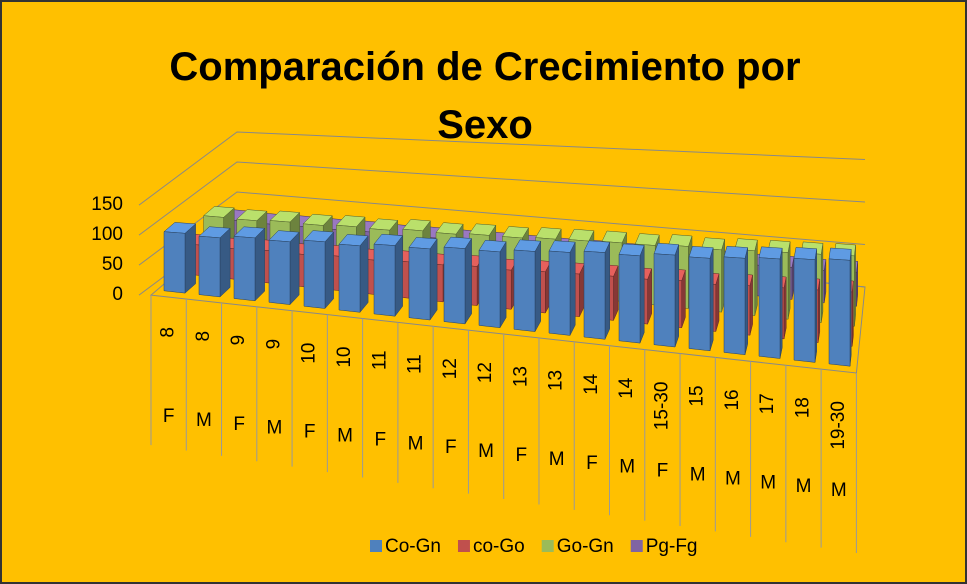 The height and width of the screenshot is (584, 967). What do you see at coordinates (585, 546) in the screenshot?
I see `legend-label: Go-Gn` at bounding box center [585, 546].